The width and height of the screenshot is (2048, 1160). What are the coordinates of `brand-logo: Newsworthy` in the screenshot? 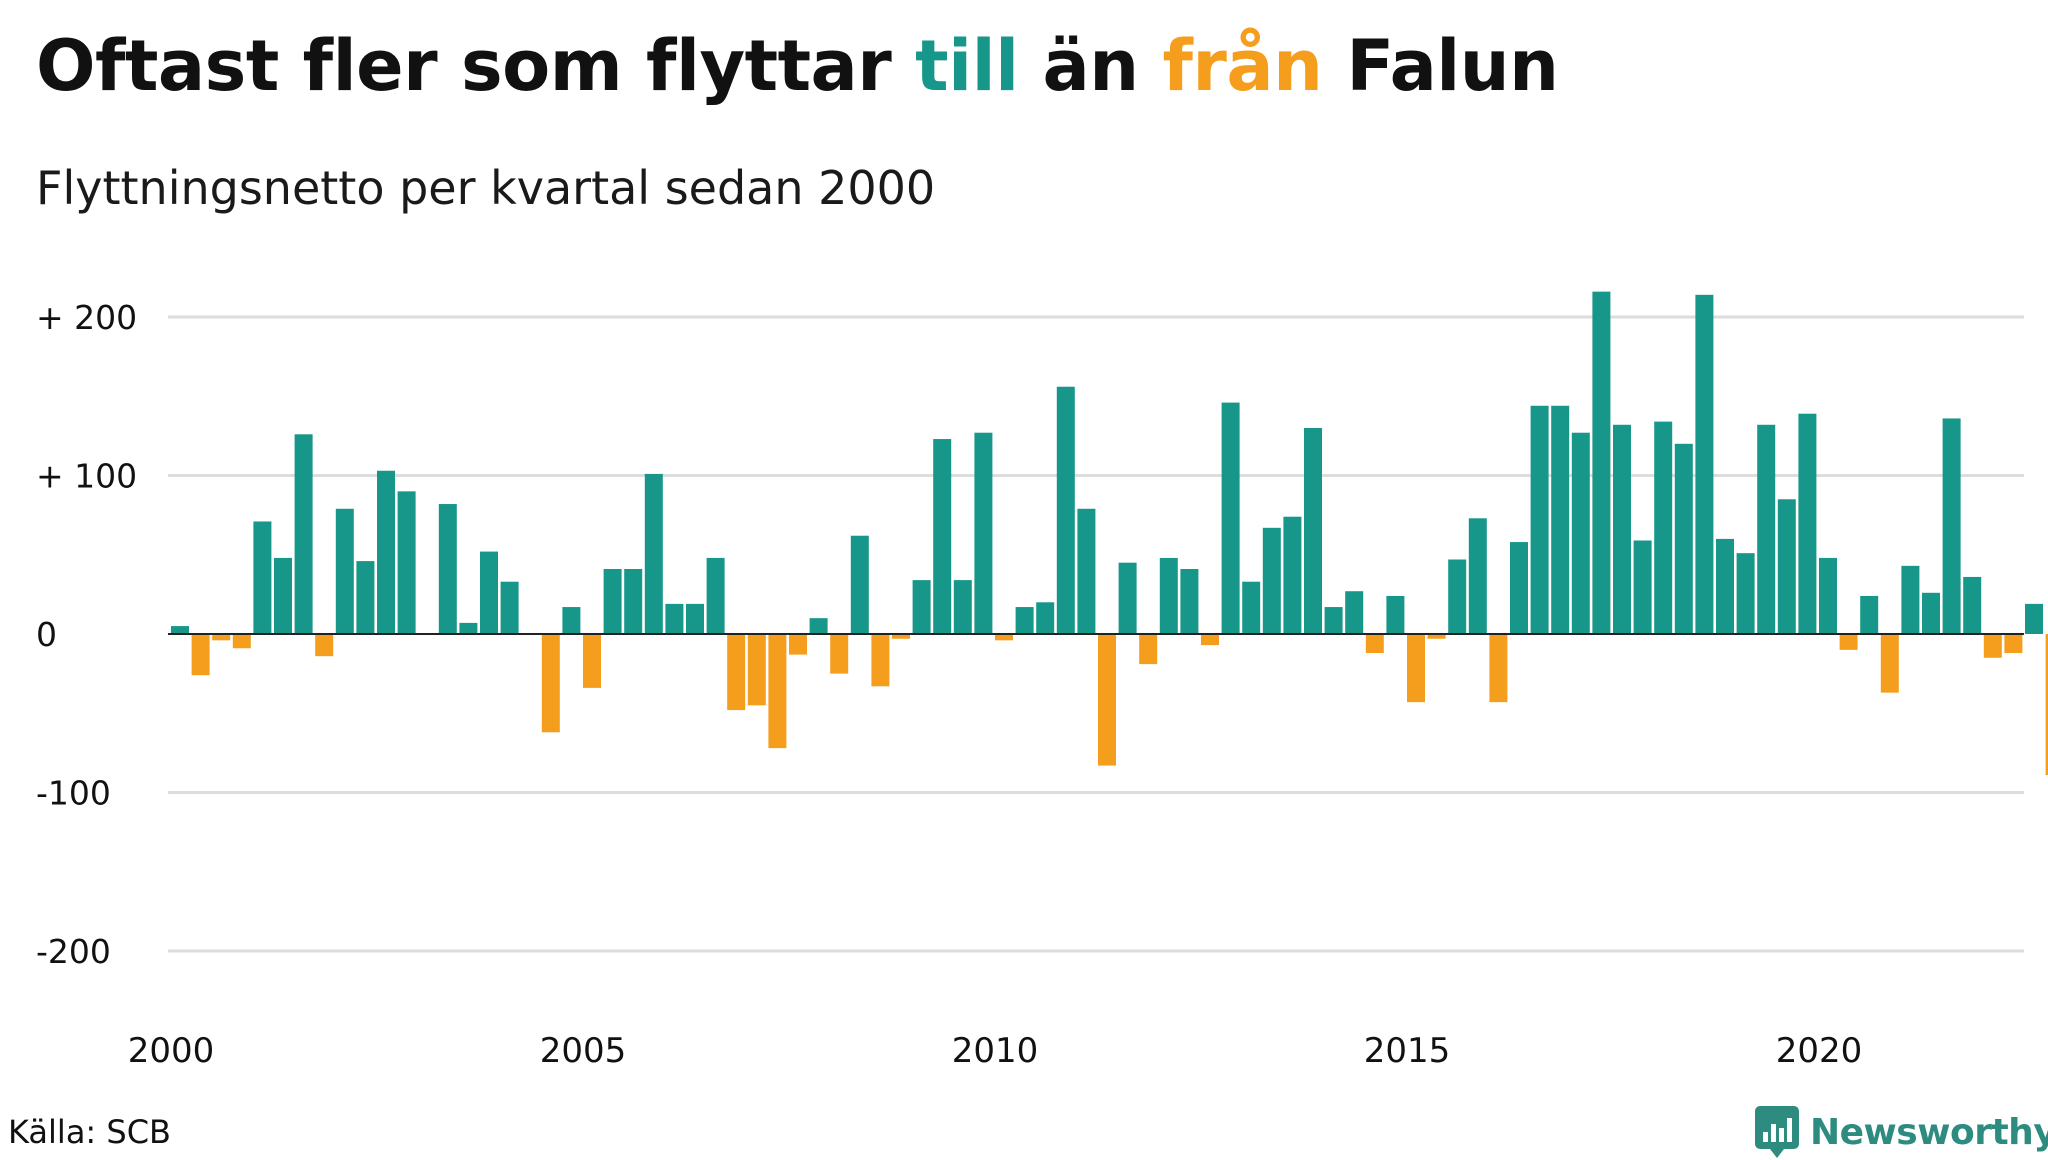 It's located at (1901, 1132).